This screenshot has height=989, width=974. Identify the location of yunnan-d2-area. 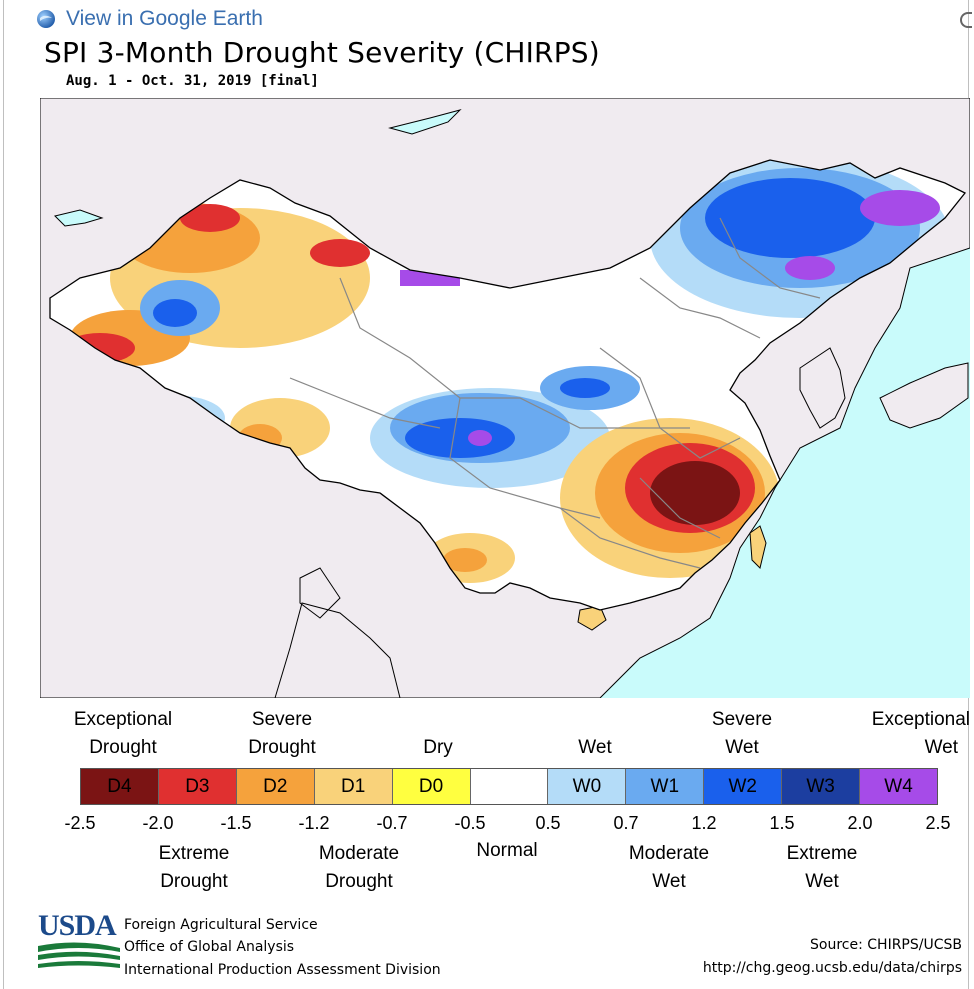
(465, 560).